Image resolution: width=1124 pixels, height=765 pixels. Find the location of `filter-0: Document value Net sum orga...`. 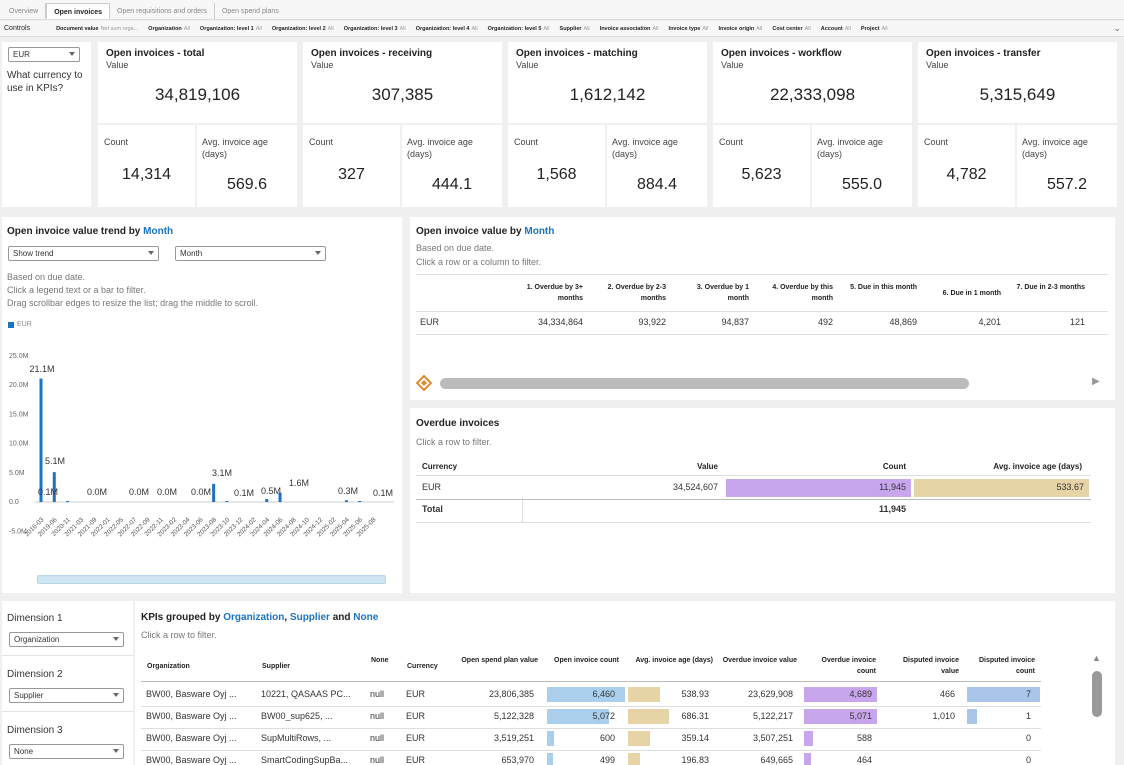

filter-0: Document value Net sum orga... is located at coordinates (97, 29).